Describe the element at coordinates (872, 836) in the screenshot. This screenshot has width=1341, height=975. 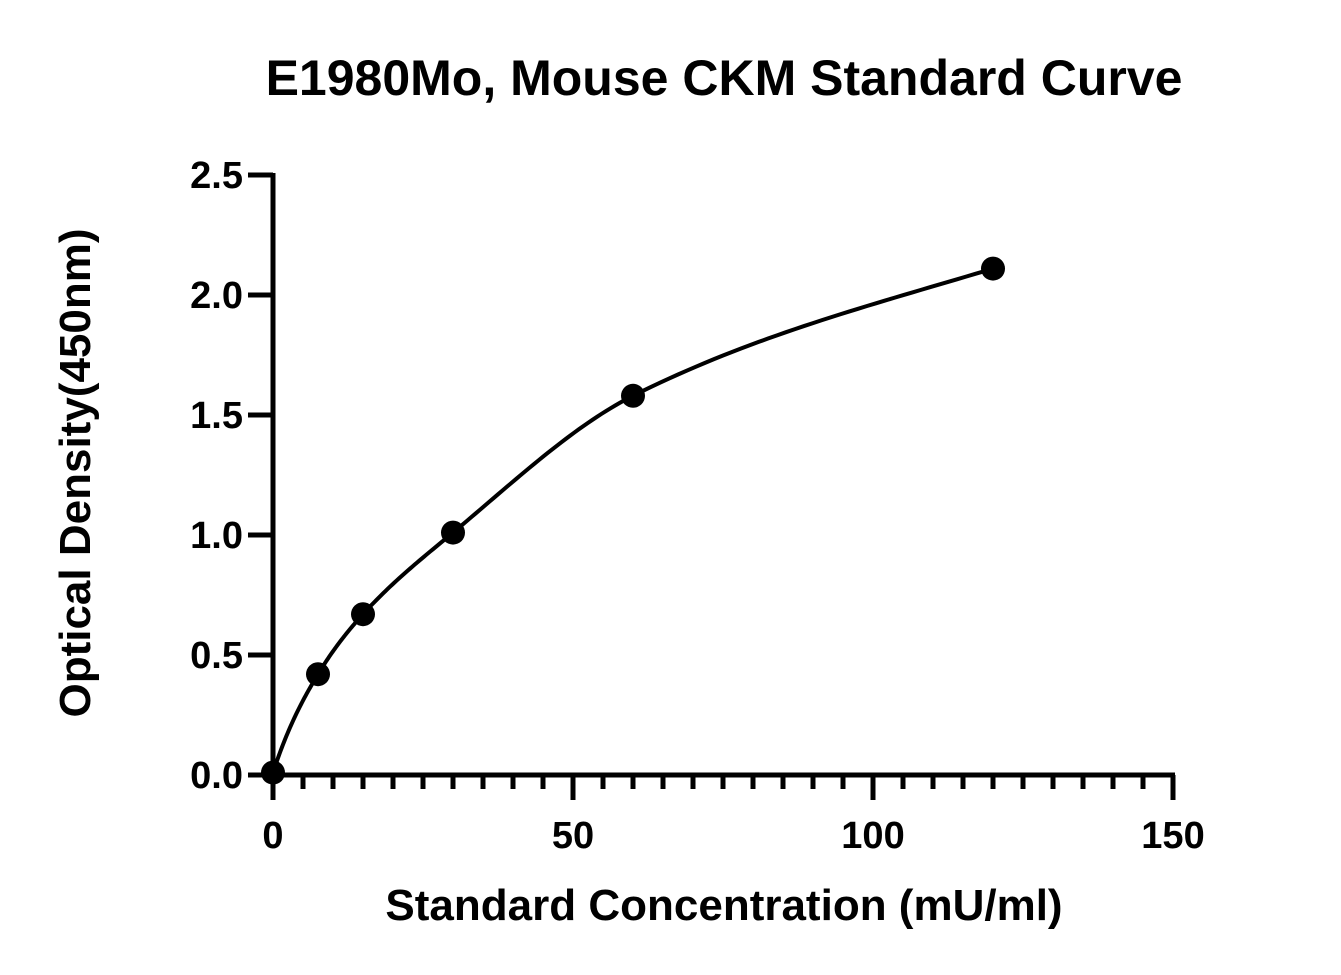
I see `x-tick-label: 100` at that location.